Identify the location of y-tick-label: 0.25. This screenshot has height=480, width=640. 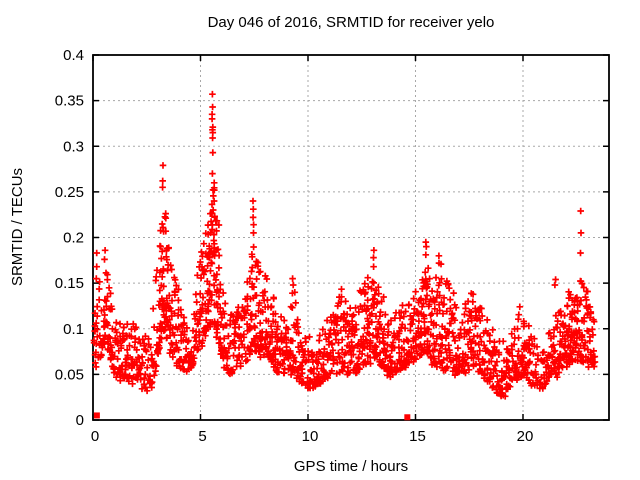
(69, 192).